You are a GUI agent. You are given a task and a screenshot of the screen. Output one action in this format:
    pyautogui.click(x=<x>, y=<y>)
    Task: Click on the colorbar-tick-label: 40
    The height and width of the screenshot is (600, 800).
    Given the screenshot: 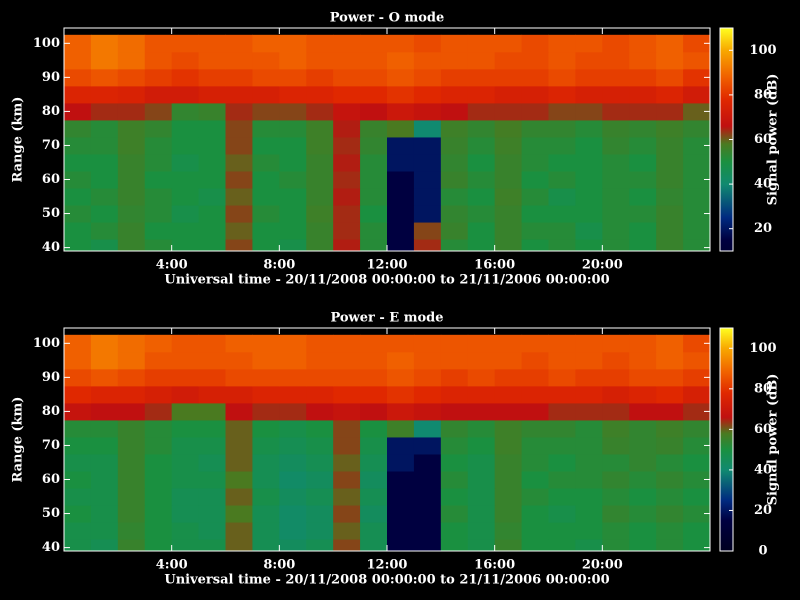 What is the action you would take?
    pyautogui.click(x=763, y=184)
    